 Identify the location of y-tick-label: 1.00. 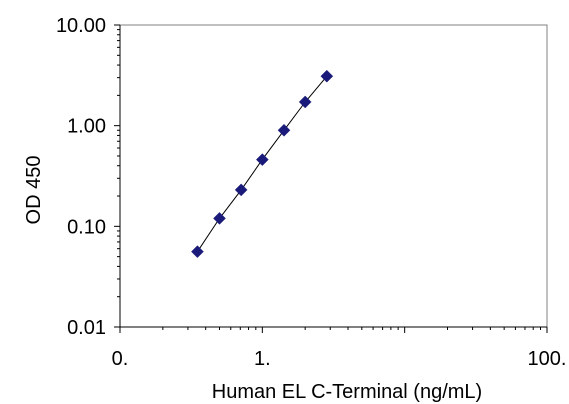
(86, 127).